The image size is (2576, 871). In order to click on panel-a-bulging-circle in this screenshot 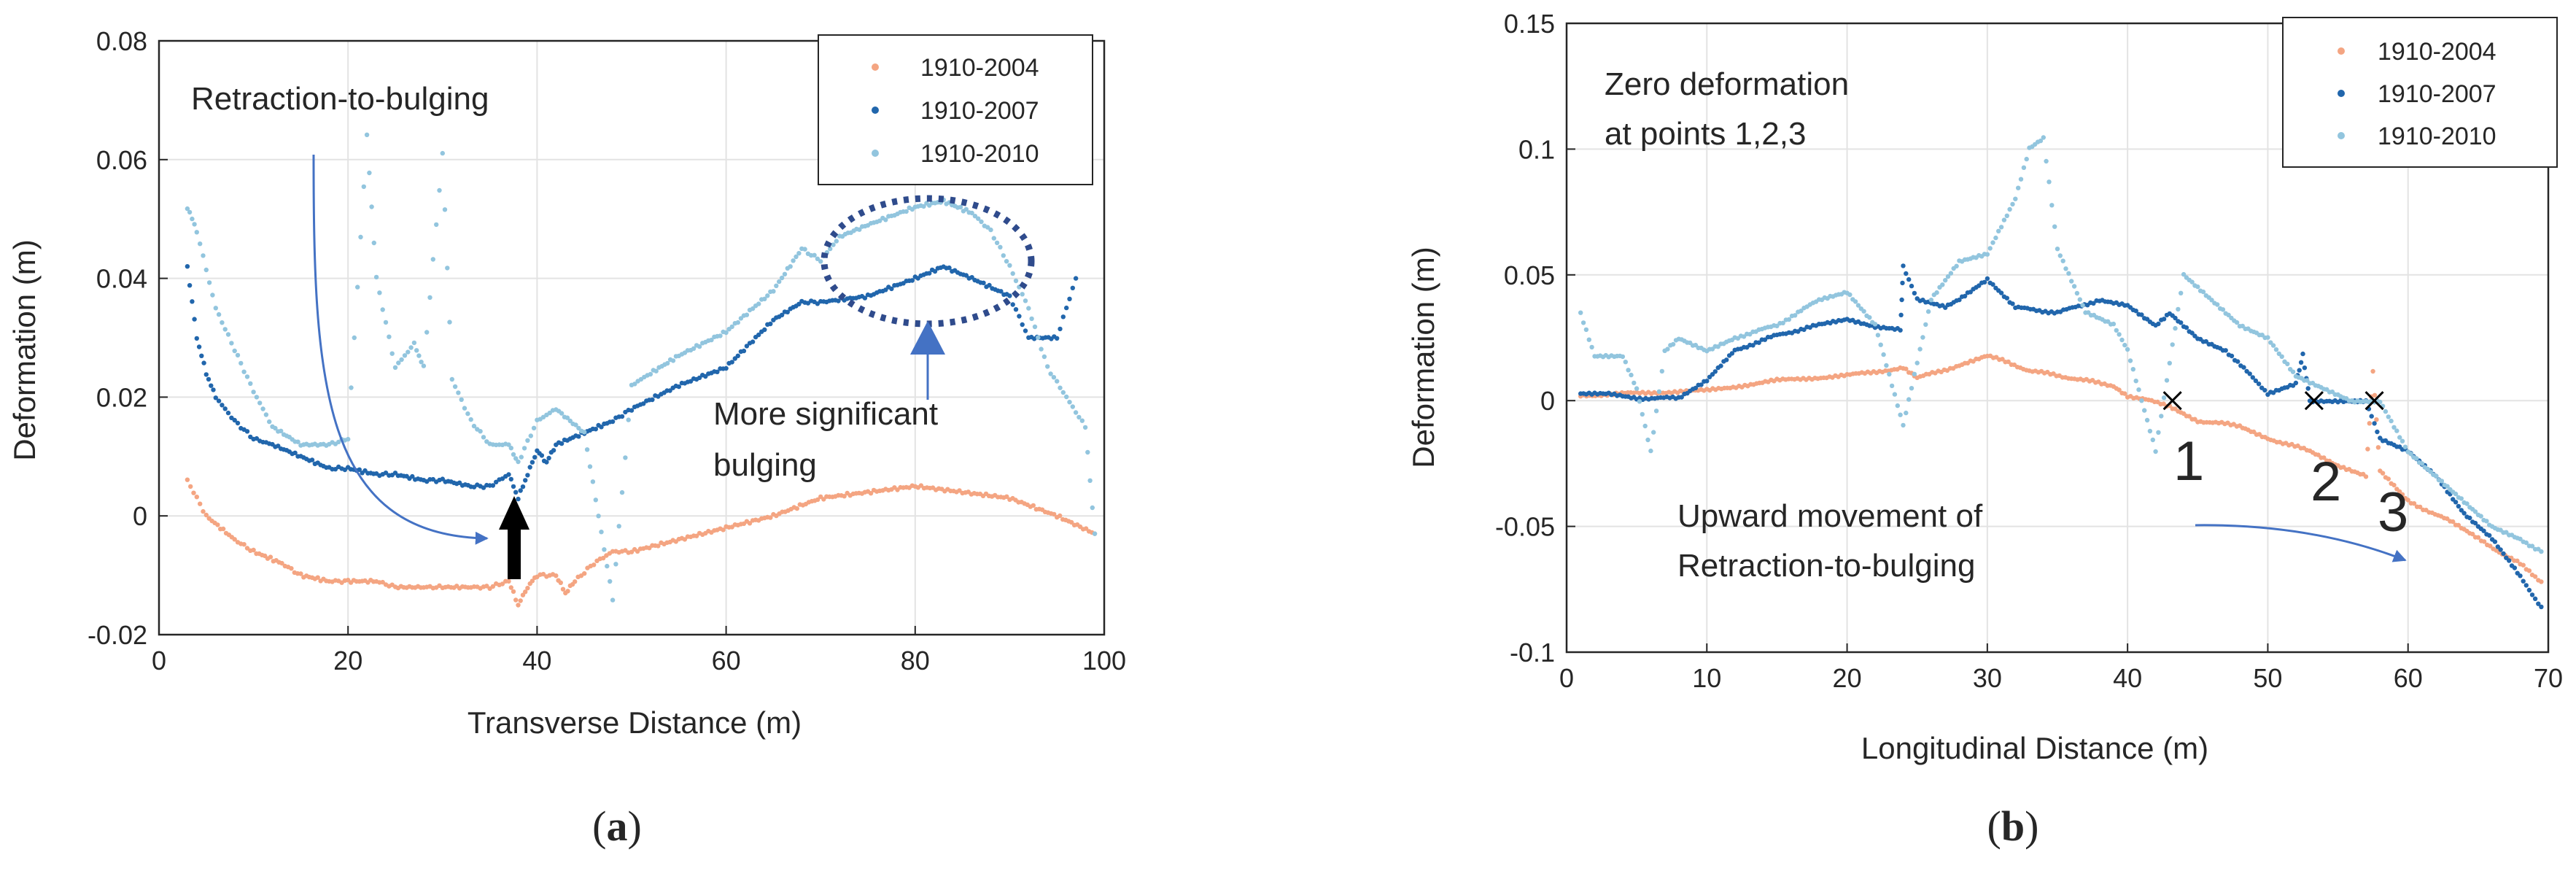, I will do `click(928, 261)`.